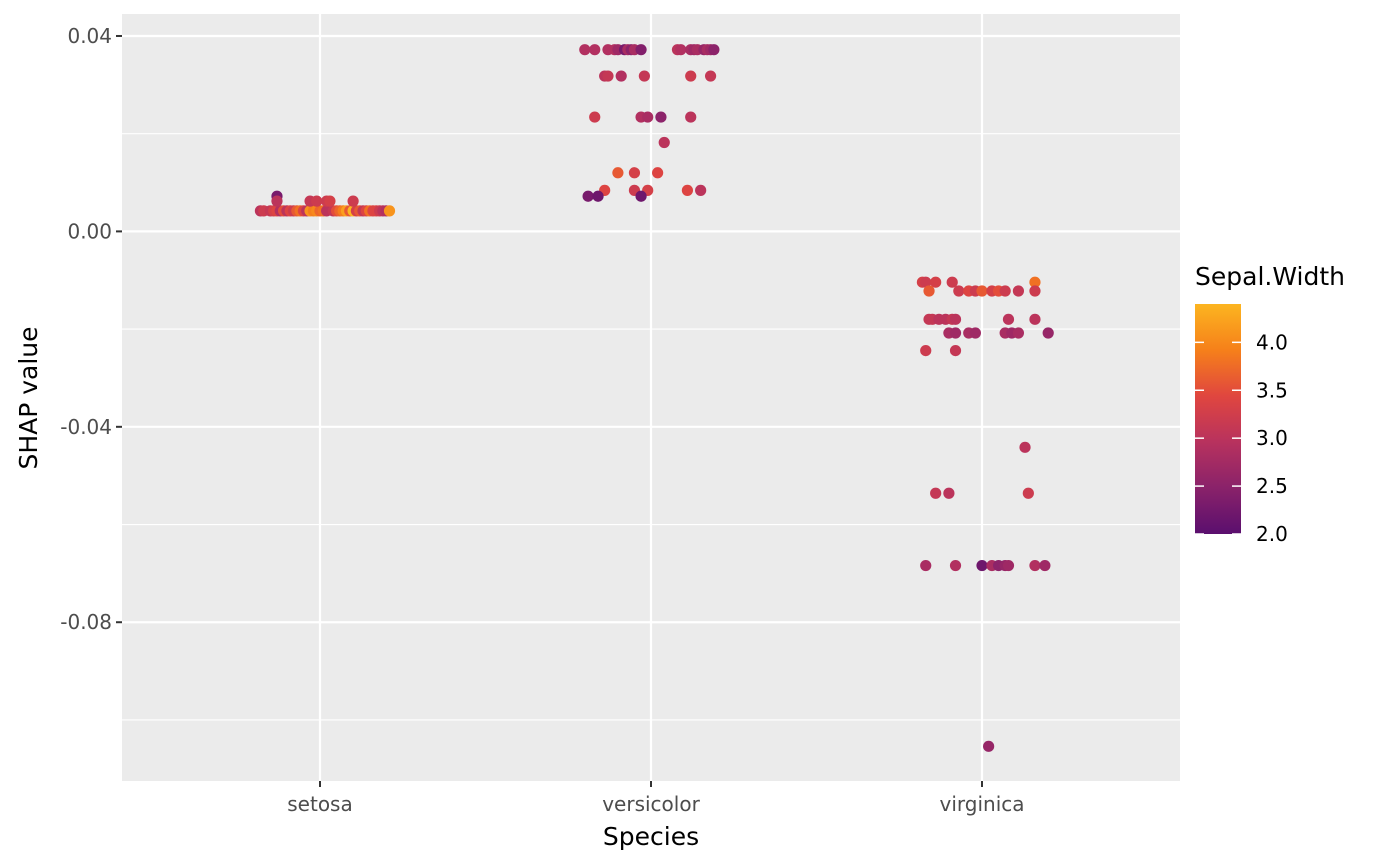 The width and height of the screenshot is (1400, 866). What do you see at coordinates (89, 36) in the screenshot?
I see `y-tick-label: 0.04` at bounding box center [89, 36].